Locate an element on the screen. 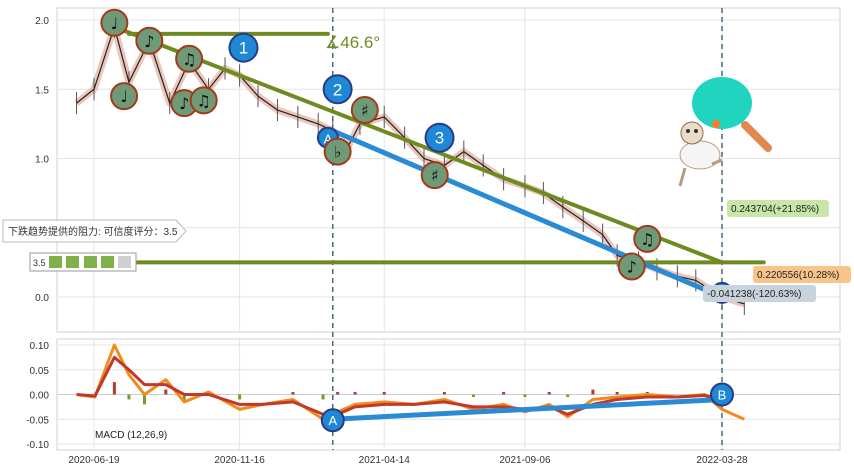  macd-trend-line is located at coordinates (527, 409).